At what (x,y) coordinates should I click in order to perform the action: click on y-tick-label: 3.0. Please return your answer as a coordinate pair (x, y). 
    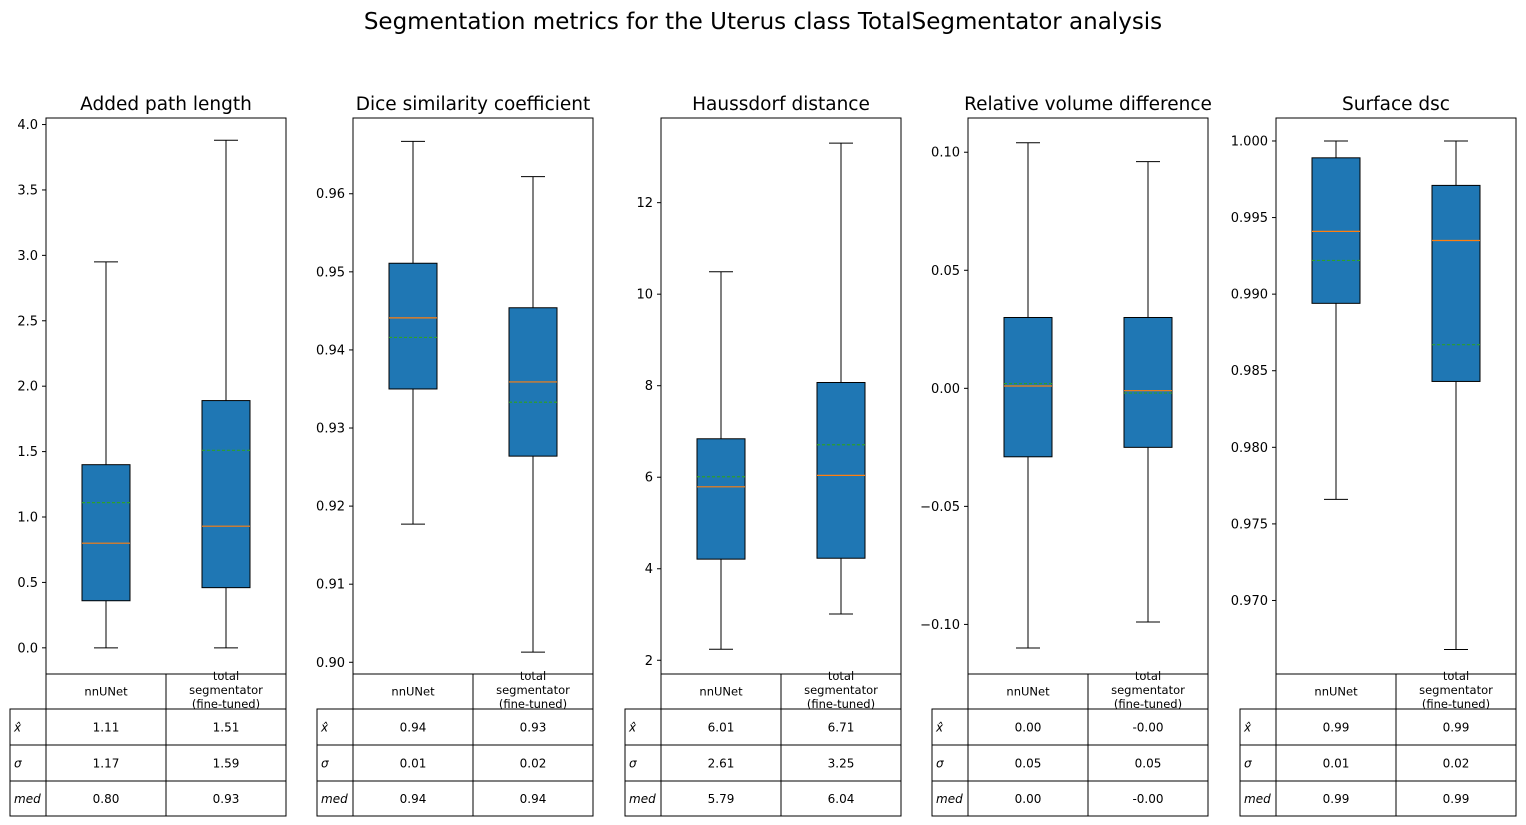
    Looking at the image, I should click on (27, 256).